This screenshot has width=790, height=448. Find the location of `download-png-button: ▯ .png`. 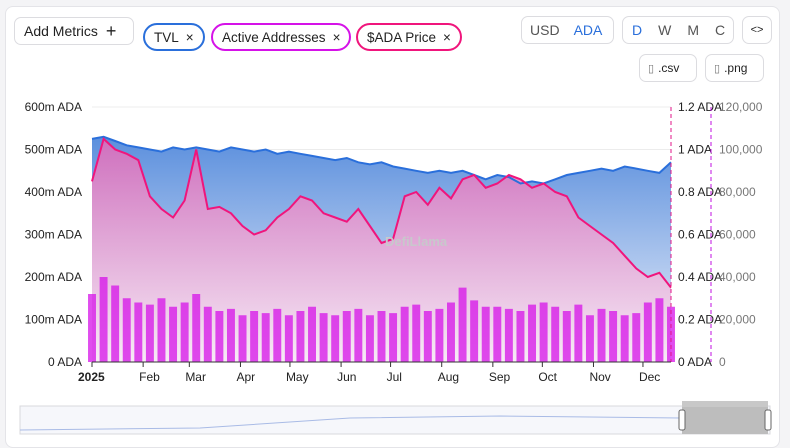

download-png-button: ▯ .png is located at coordinates (734, 68).